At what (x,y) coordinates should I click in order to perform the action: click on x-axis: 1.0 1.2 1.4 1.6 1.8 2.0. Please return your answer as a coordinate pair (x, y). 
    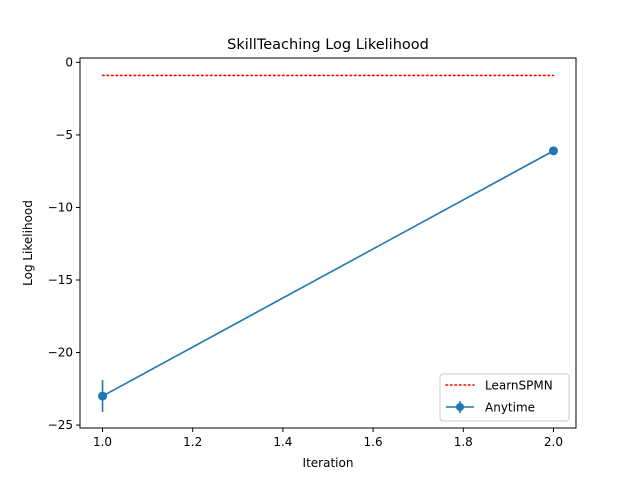
    Looking at the image, I should click on (328, 438).